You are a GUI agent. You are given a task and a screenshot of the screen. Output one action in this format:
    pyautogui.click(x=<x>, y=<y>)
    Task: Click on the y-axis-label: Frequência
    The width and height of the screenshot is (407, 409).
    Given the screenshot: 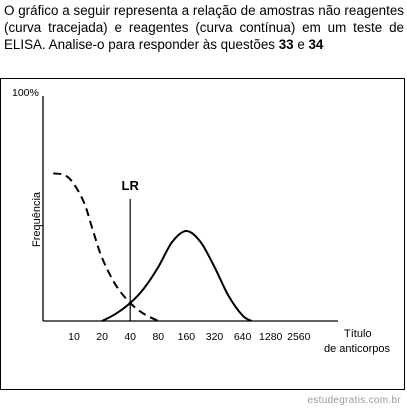 What is the action you would take?
    pyautogui.click(x=37, y=219)
    